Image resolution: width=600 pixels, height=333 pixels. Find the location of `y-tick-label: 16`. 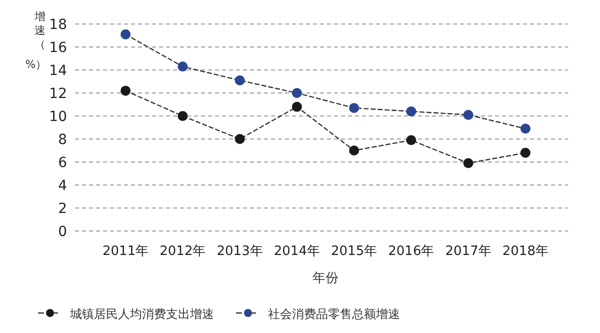

y-tick-label: 16 is located at coordinates (58, 48).